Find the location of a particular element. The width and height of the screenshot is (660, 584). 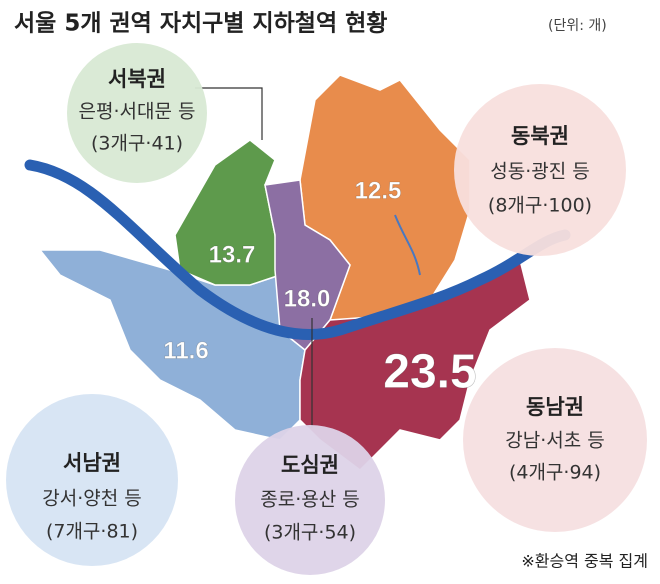

region-name: 서북권 is located at coordinates (137, 79).